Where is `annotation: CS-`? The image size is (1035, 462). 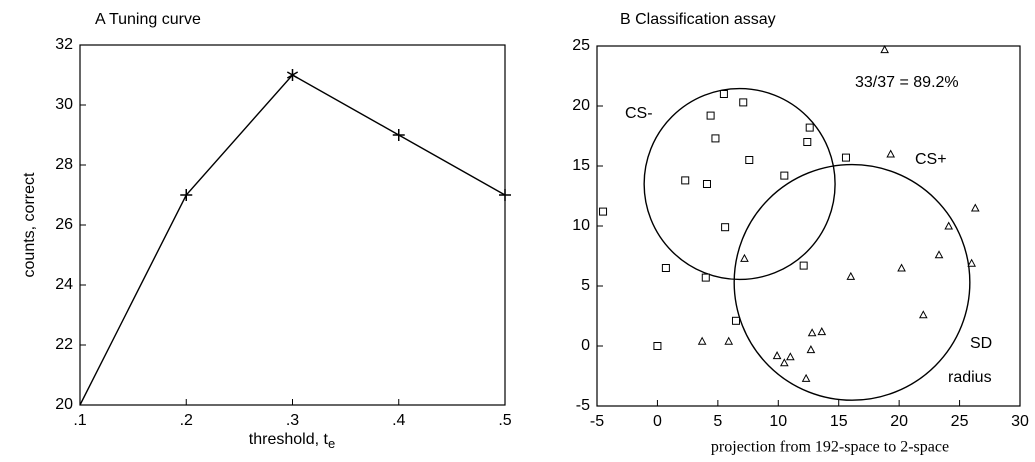
annotation: CS- is located at coordinates (639, 113).